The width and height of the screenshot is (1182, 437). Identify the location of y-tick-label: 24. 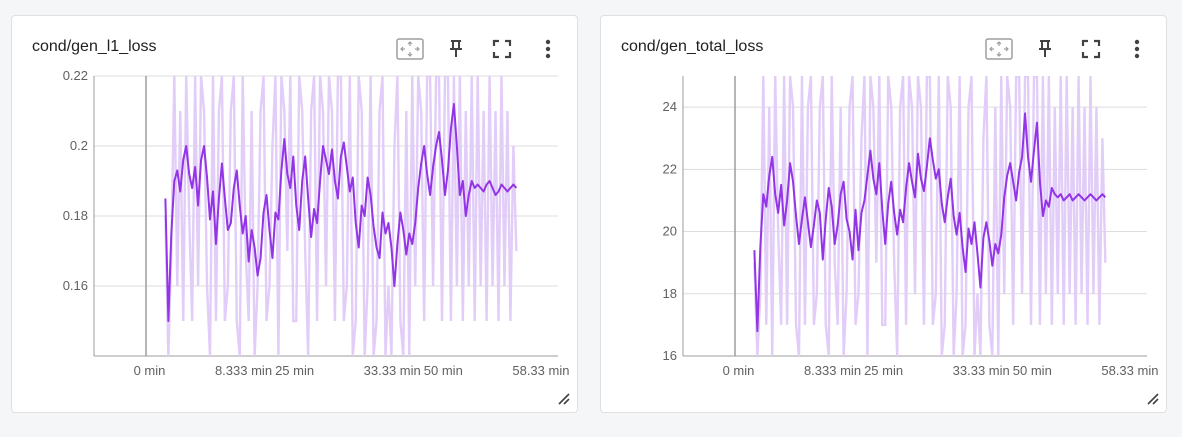
(670, 106).